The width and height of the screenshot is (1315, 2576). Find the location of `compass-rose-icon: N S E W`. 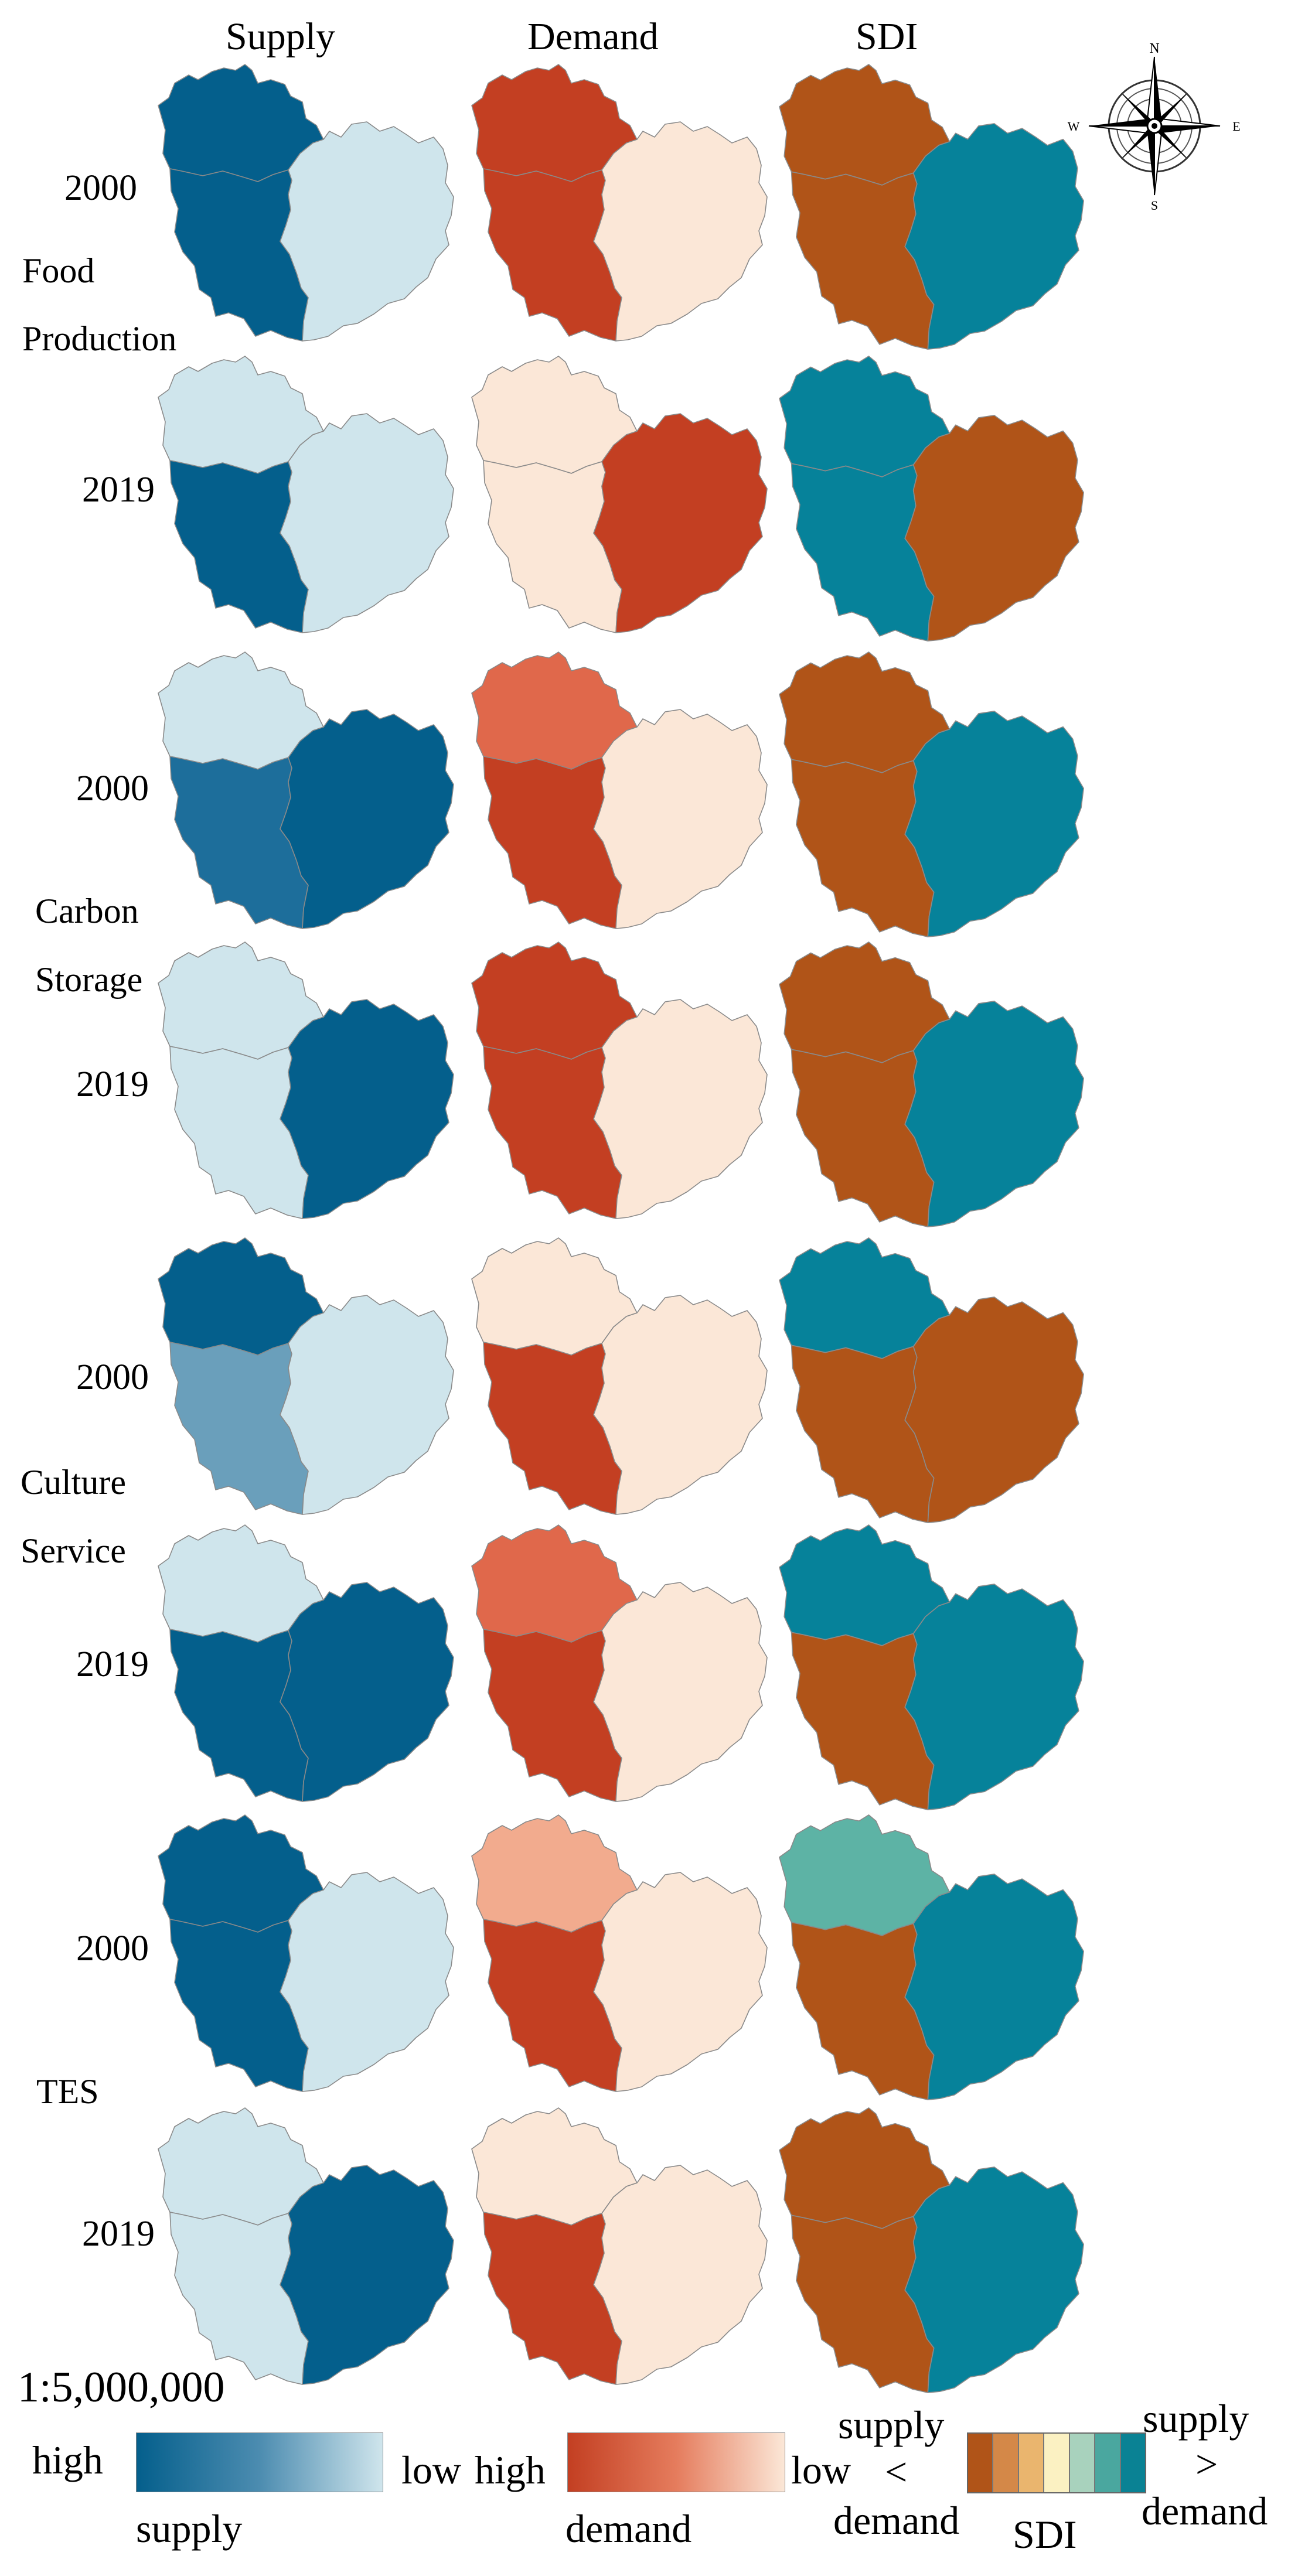

compass-rose-icon: N S E W is located at coordinates (1155, 126).